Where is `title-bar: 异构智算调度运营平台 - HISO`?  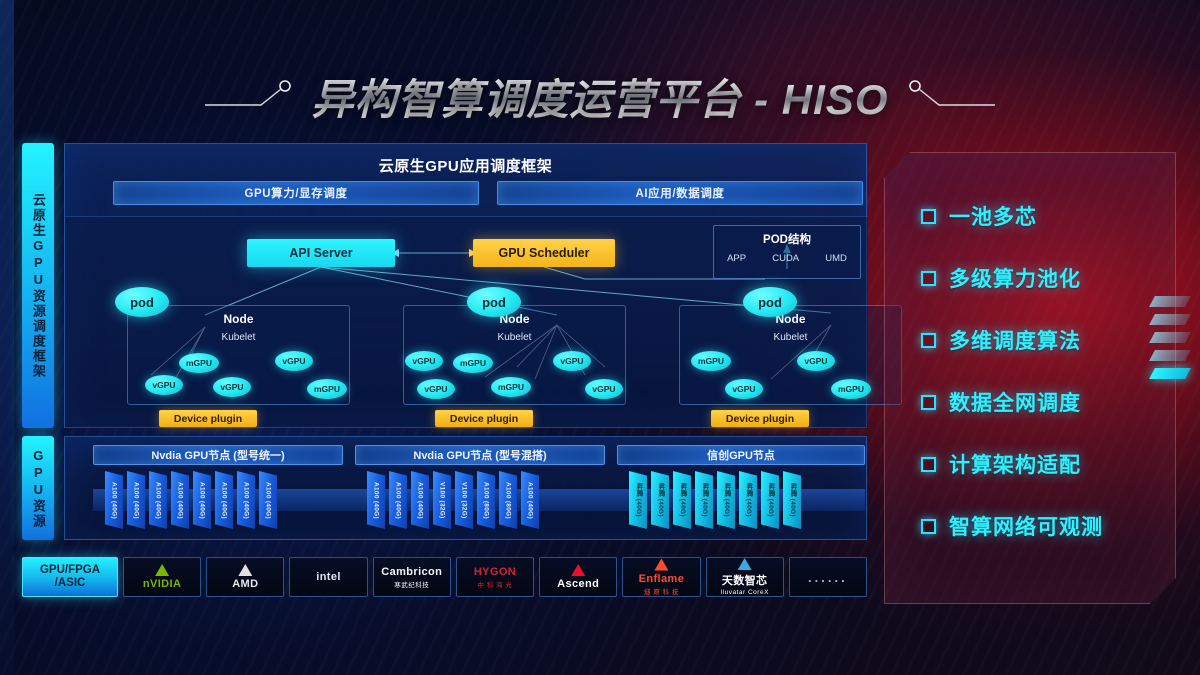
title-bar: 异构智算调度运营平台 - HISO is located at coordinates (600, 96).